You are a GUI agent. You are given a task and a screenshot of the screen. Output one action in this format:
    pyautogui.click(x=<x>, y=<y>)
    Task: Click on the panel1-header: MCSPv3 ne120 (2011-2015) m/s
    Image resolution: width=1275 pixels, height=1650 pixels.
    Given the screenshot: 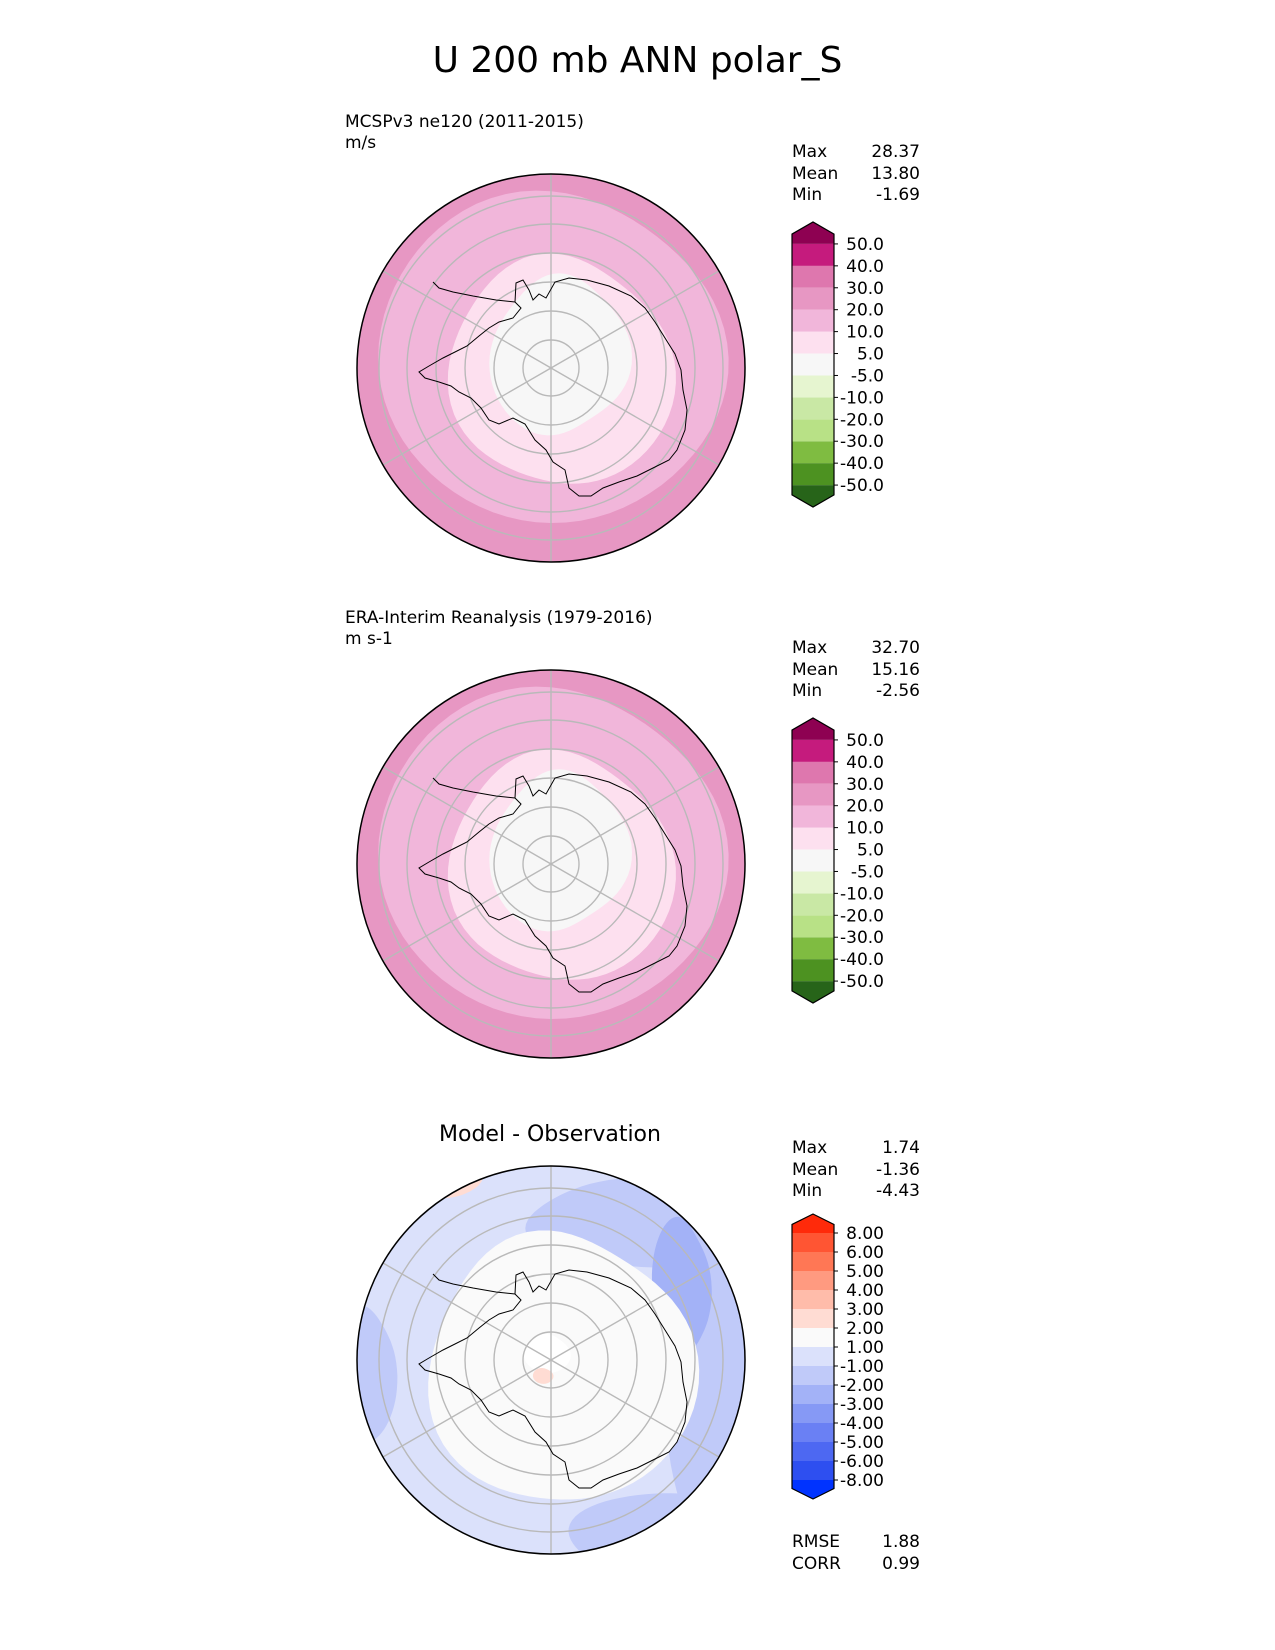 What is the action you would take?
    pyautogui.click(x=464, y=133)
    